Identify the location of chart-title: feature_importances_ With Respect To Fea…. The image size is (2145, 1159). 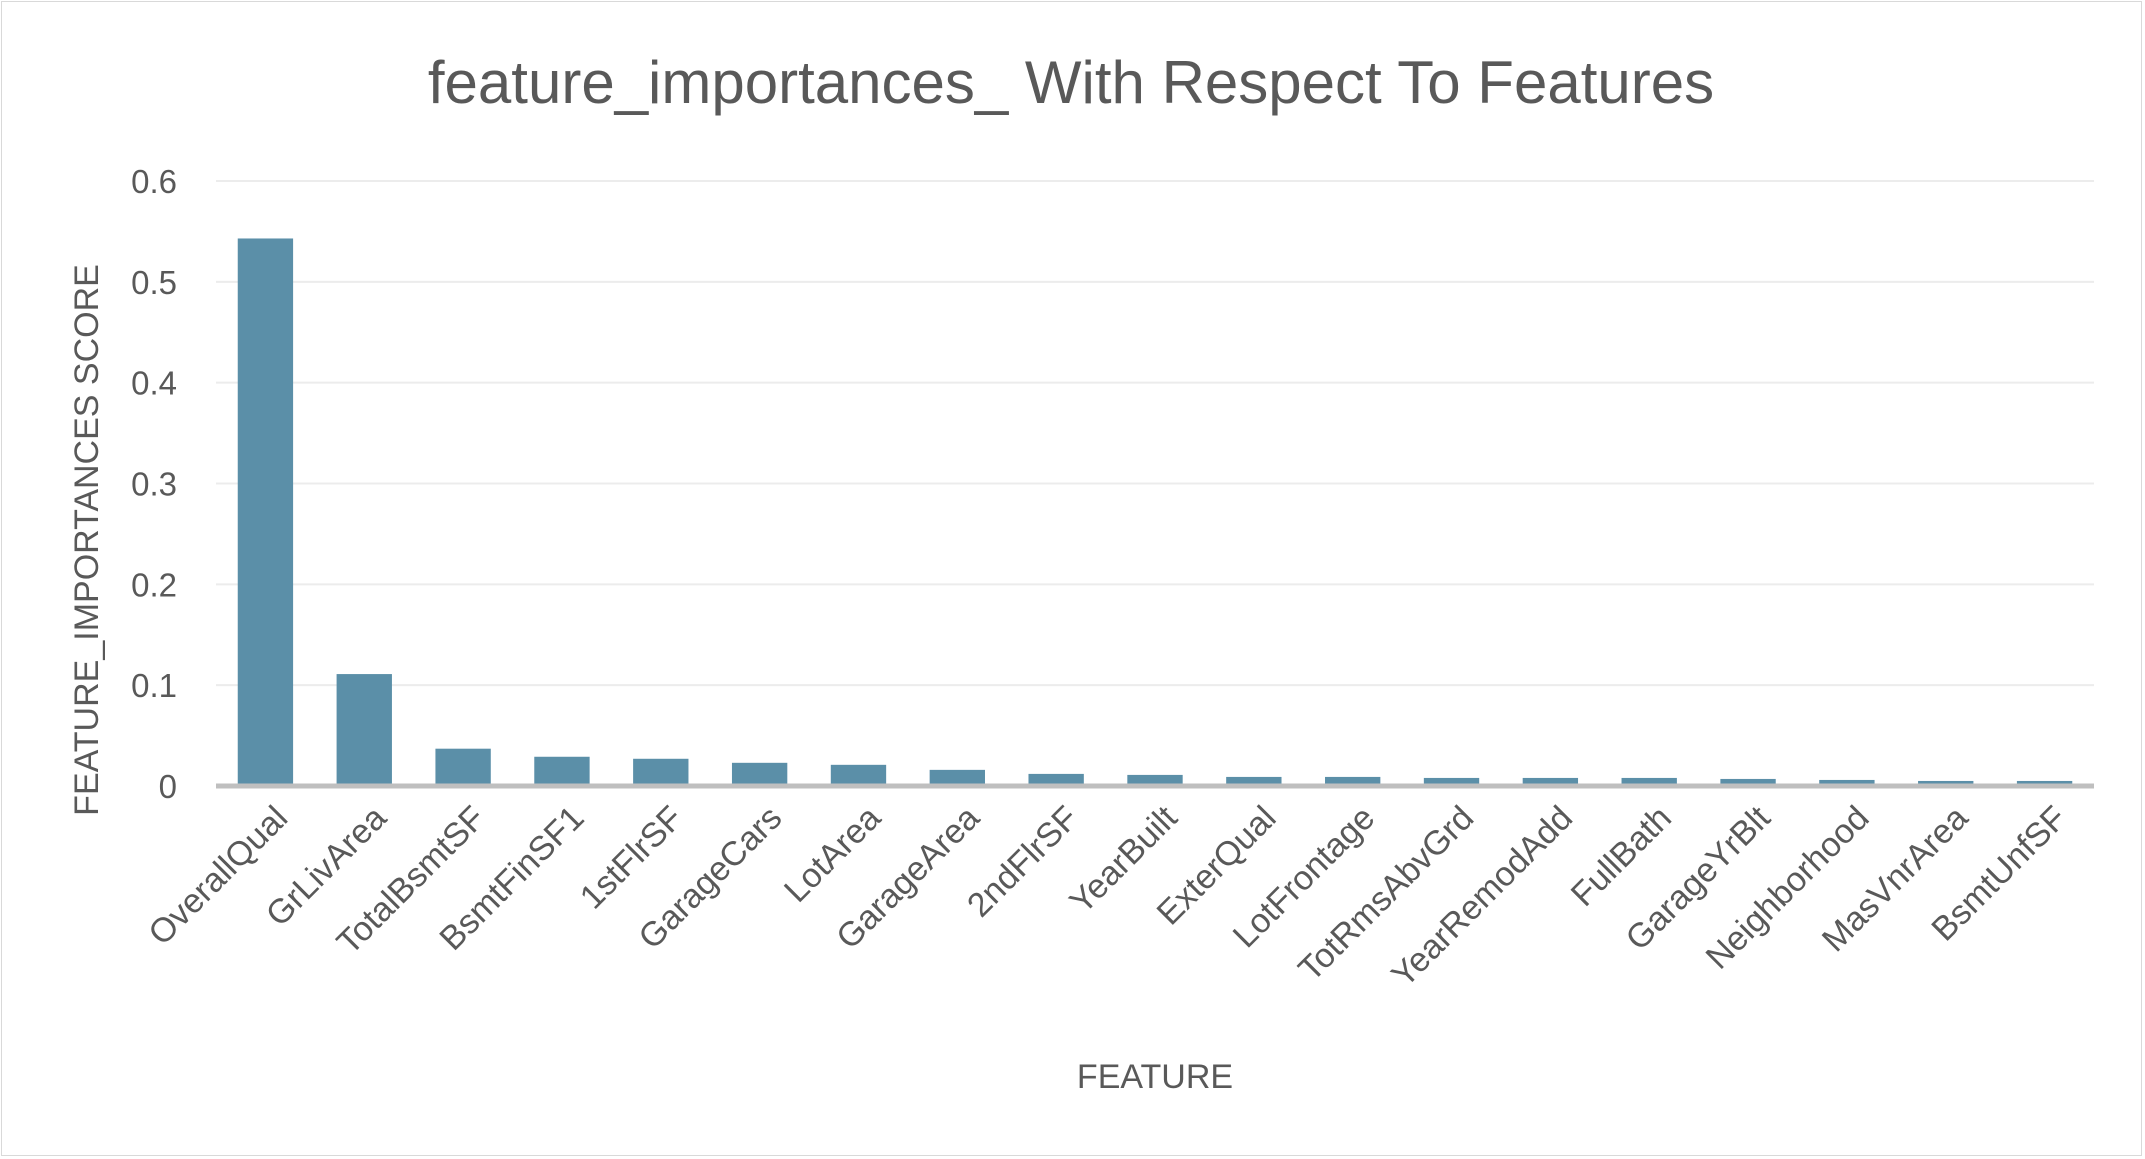
(1071, 82).